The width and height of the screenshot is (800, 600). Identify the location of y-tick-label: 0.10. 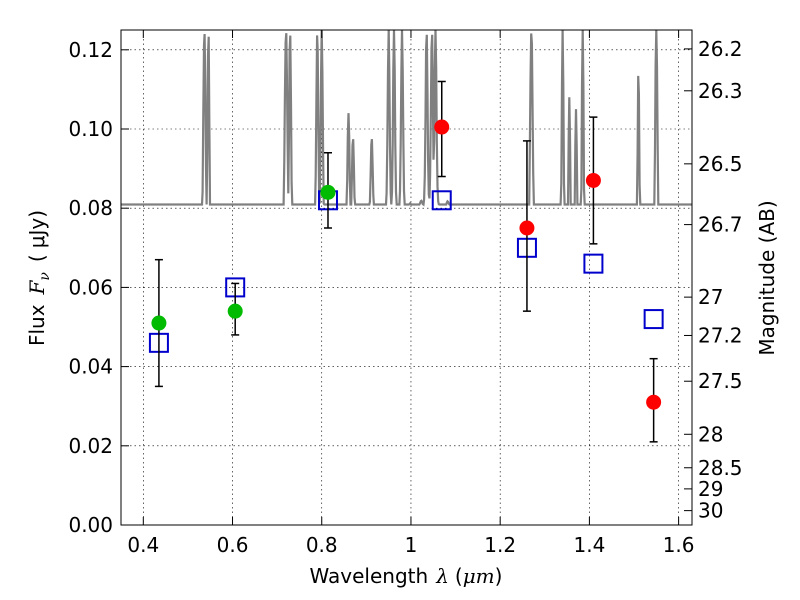
(90, 129).